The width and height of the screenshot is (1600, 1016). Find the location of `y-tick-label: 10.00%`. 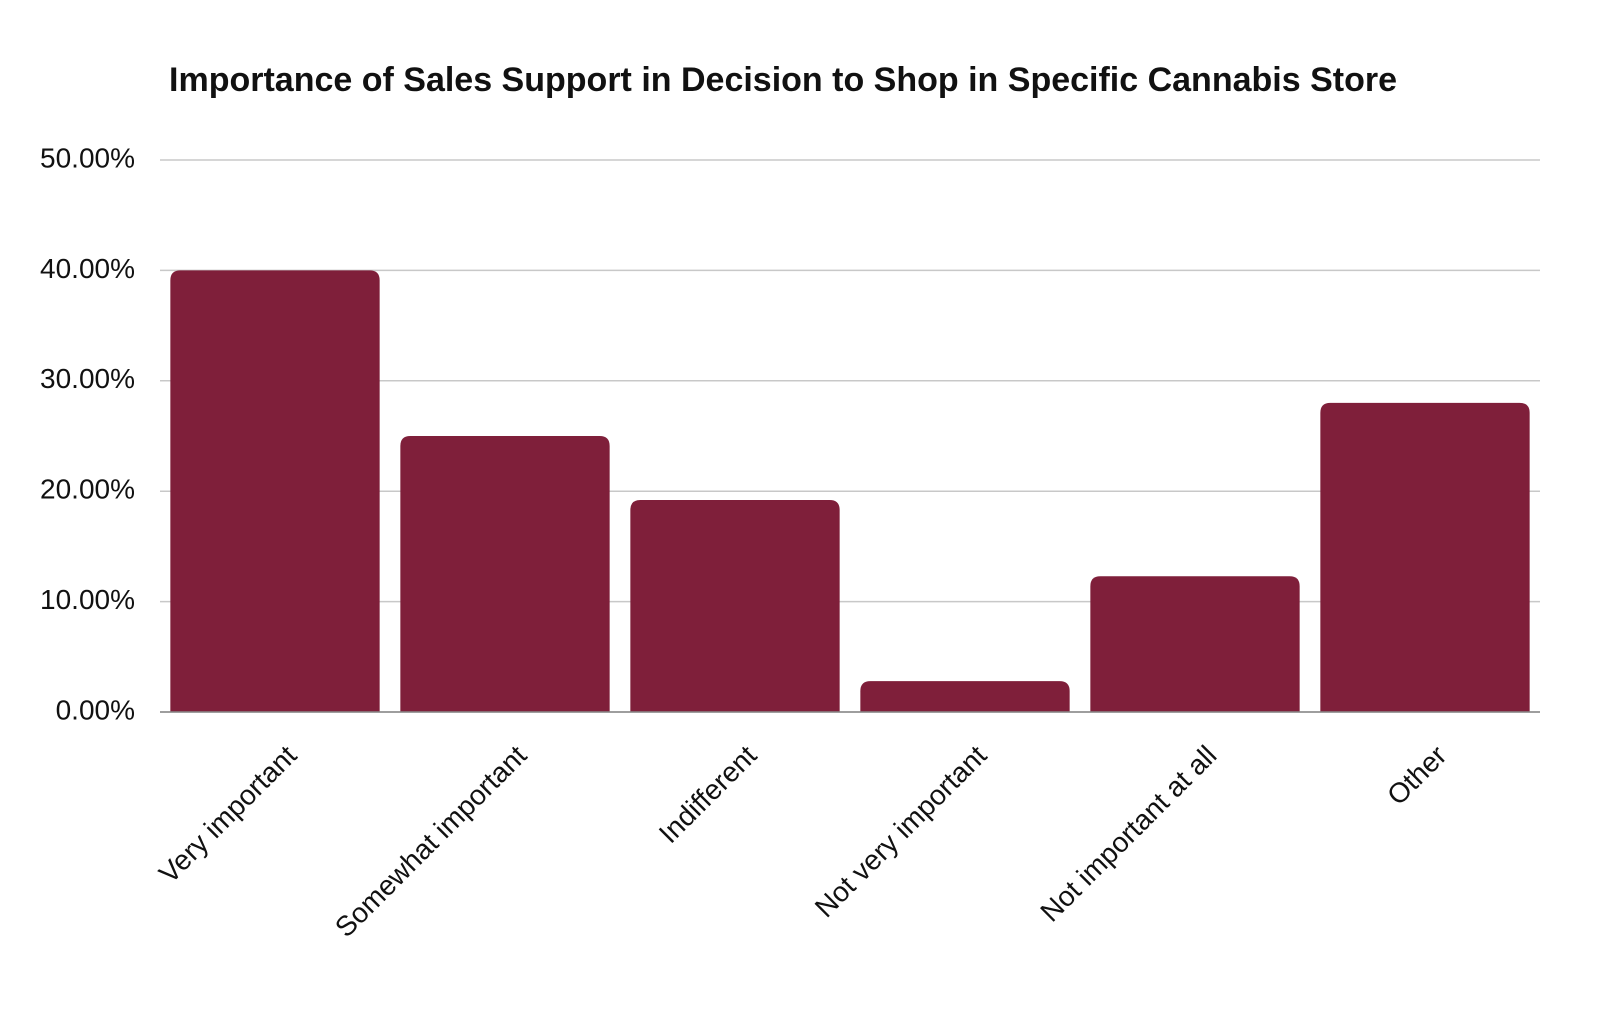

y-tick-label: 10.00% is located at coordinates (87, 599).